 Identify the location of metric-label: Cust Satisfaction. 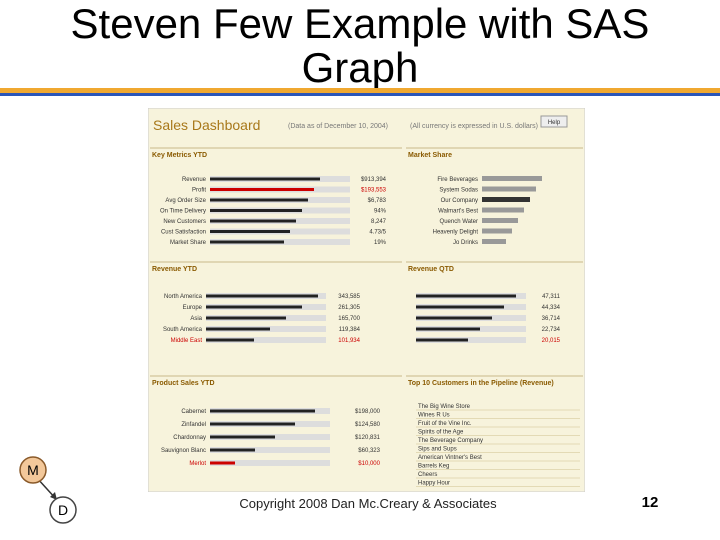
(183, 233).